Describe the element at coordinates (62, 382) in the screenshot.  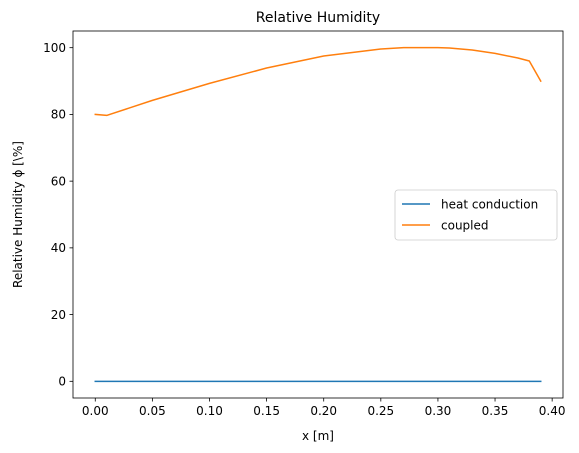
I see `y-tick-label: 0` at that location.